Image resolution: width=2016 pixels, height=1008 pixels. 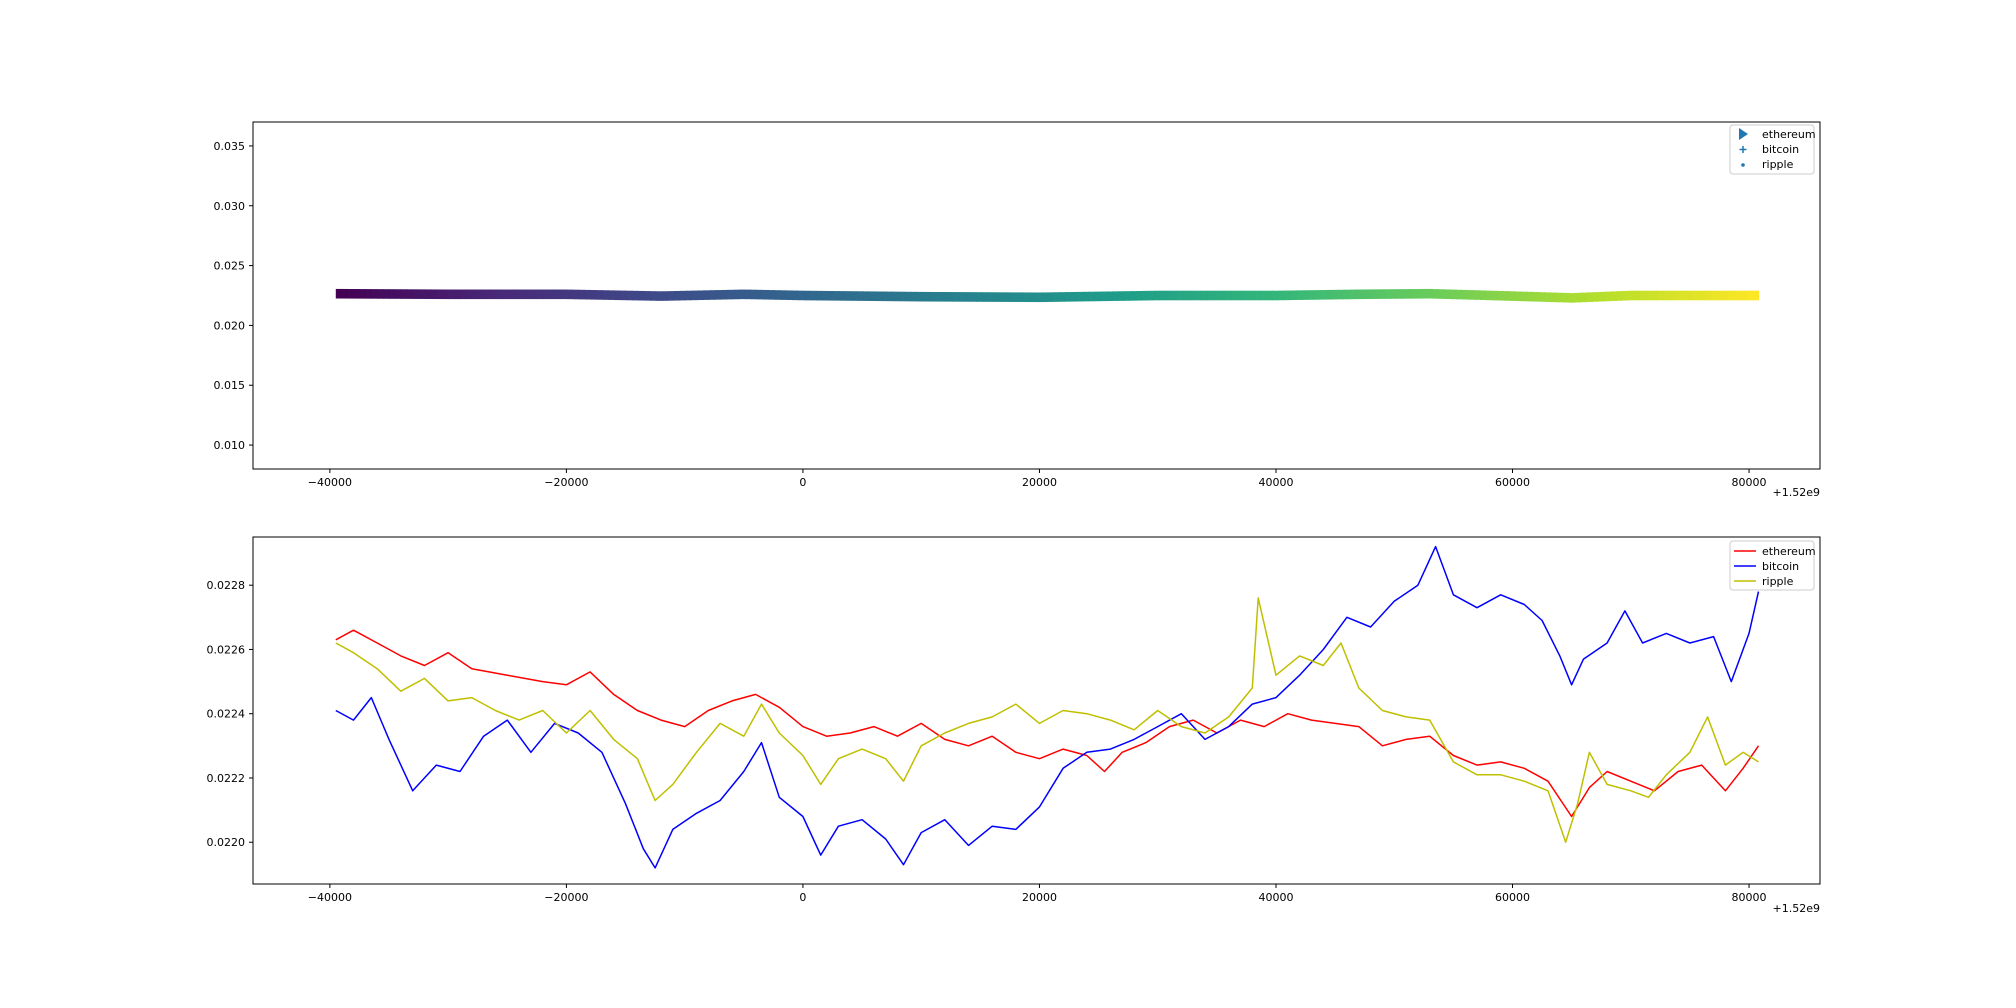 I want to click on x-tick-label: −40000, so click(x=330, y=897).